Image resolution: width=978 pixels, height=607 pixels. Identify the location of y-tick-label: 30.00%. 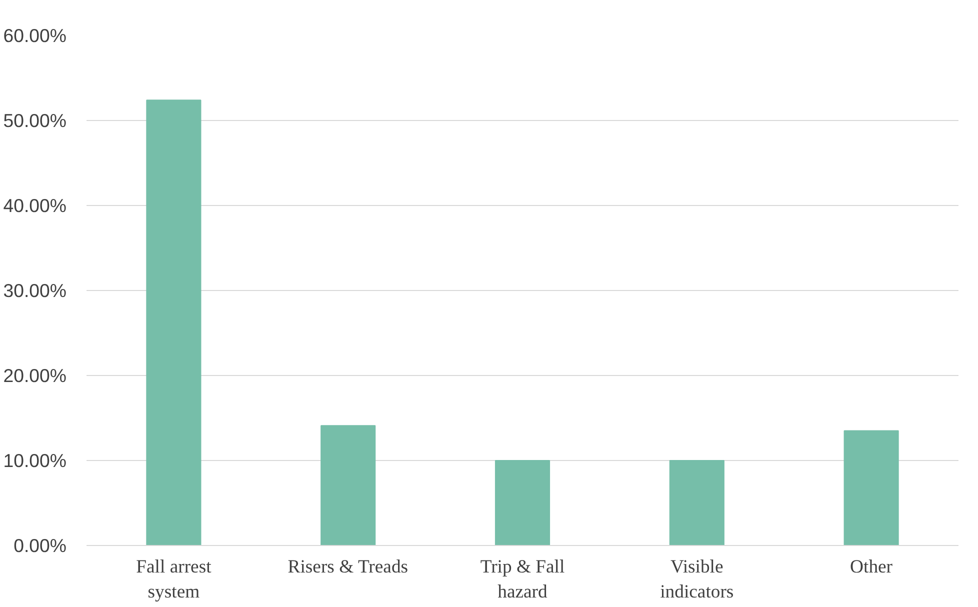
(35, 290).